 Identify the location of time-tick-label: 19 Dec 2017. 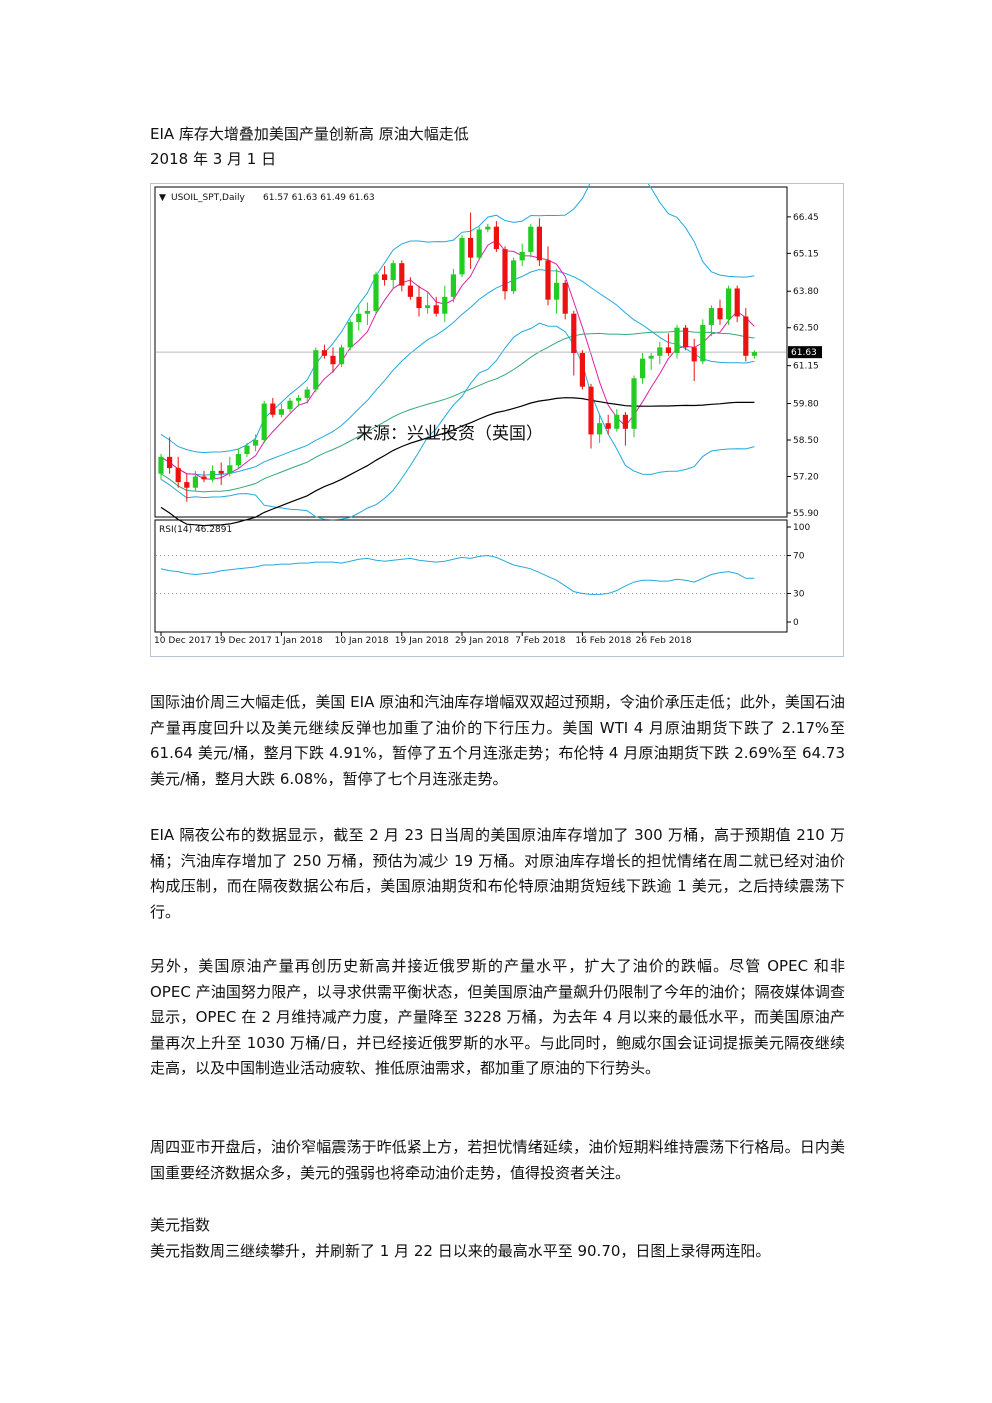
(243, 641).